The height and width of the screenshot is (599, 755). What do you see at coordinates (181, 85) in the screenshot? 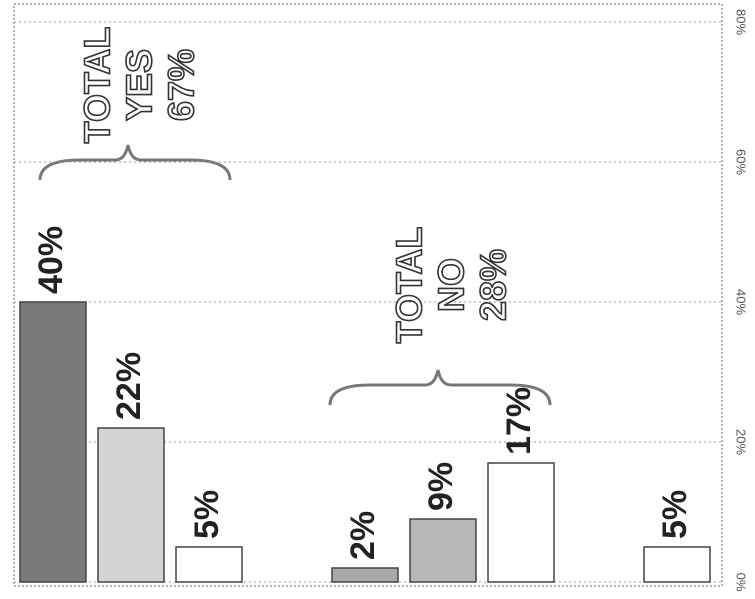
I see `annotation: 67%` at bounding box center [181, 85].